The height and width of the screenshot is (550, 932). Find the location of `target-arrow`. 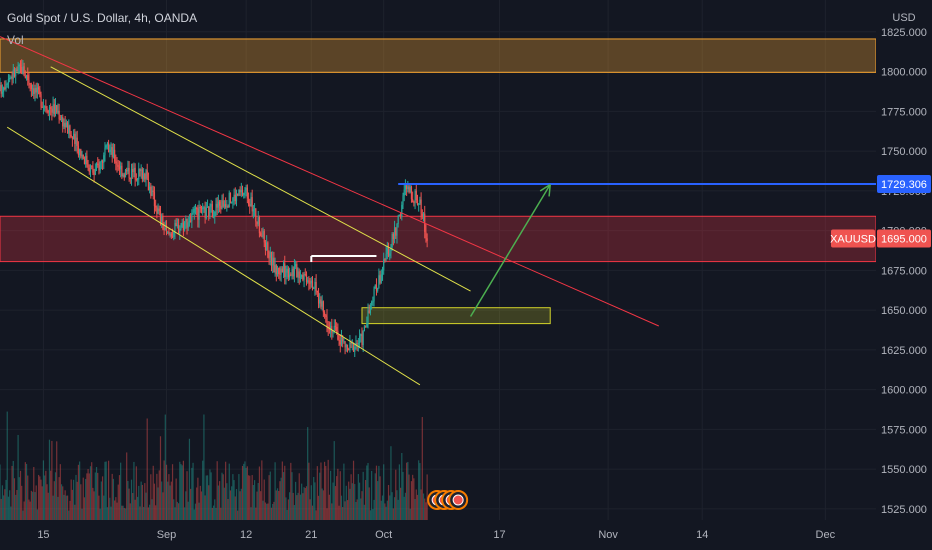

target-arrow is located at coordinates (510, 250).